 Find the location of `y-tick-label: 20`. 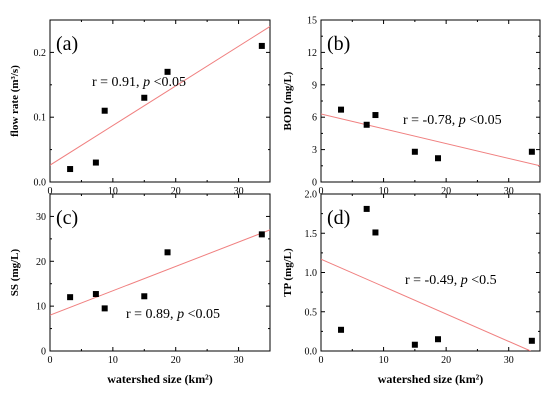

y-tick-label: 20 is located at coordinates (41, 262).